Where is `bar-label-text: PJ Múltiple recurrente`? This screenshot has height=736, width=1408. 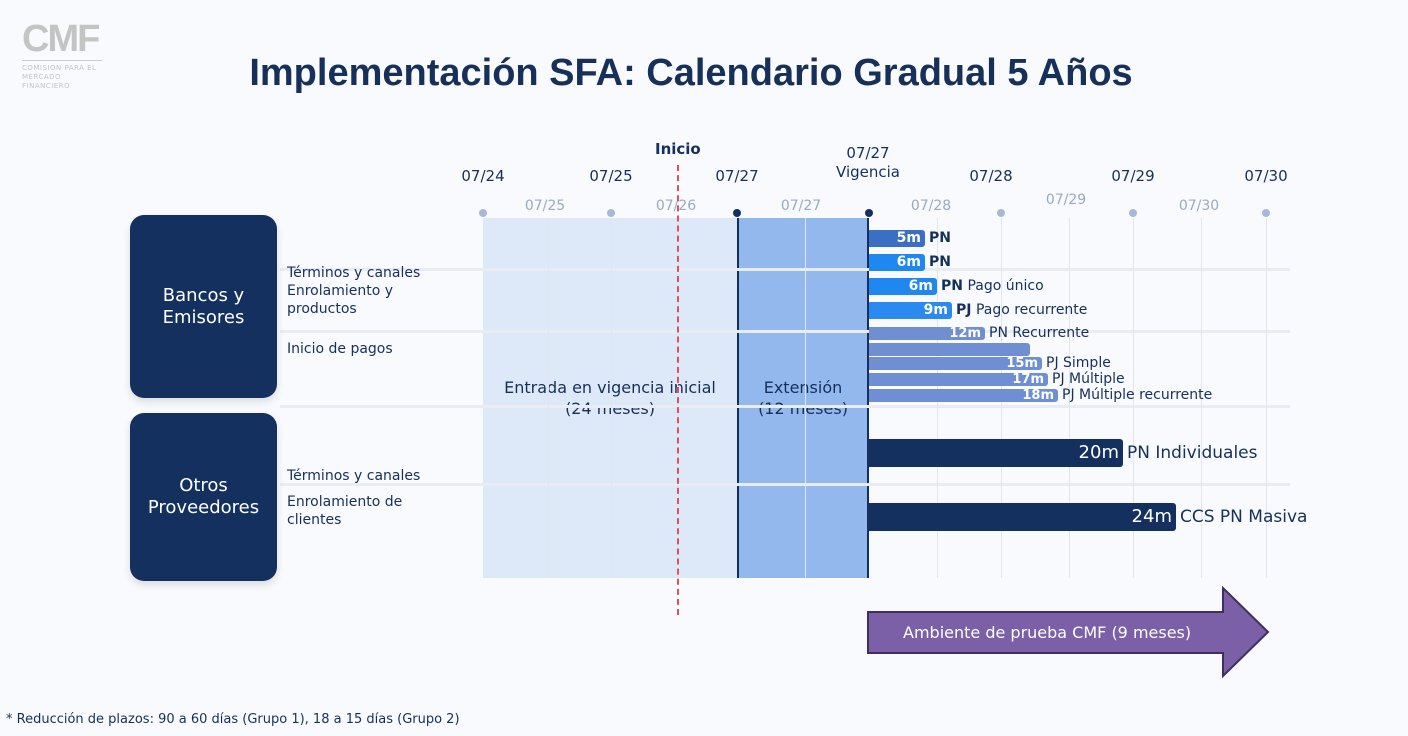
bar-label-text: PJ Múltiple recurrente is located at coordinates (1137, 395).